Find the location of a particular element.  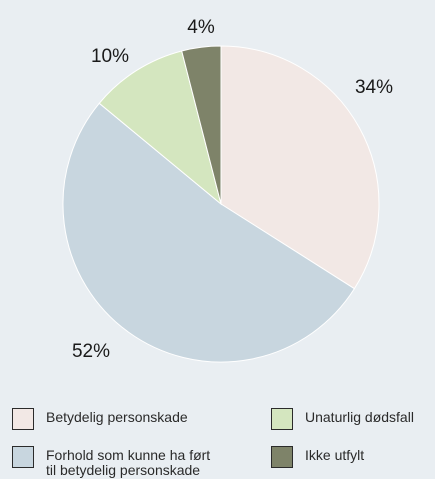

legend-item-unaturlig-dodsfall: Unaturlig dødsfall is located at coordinates (342, 419).